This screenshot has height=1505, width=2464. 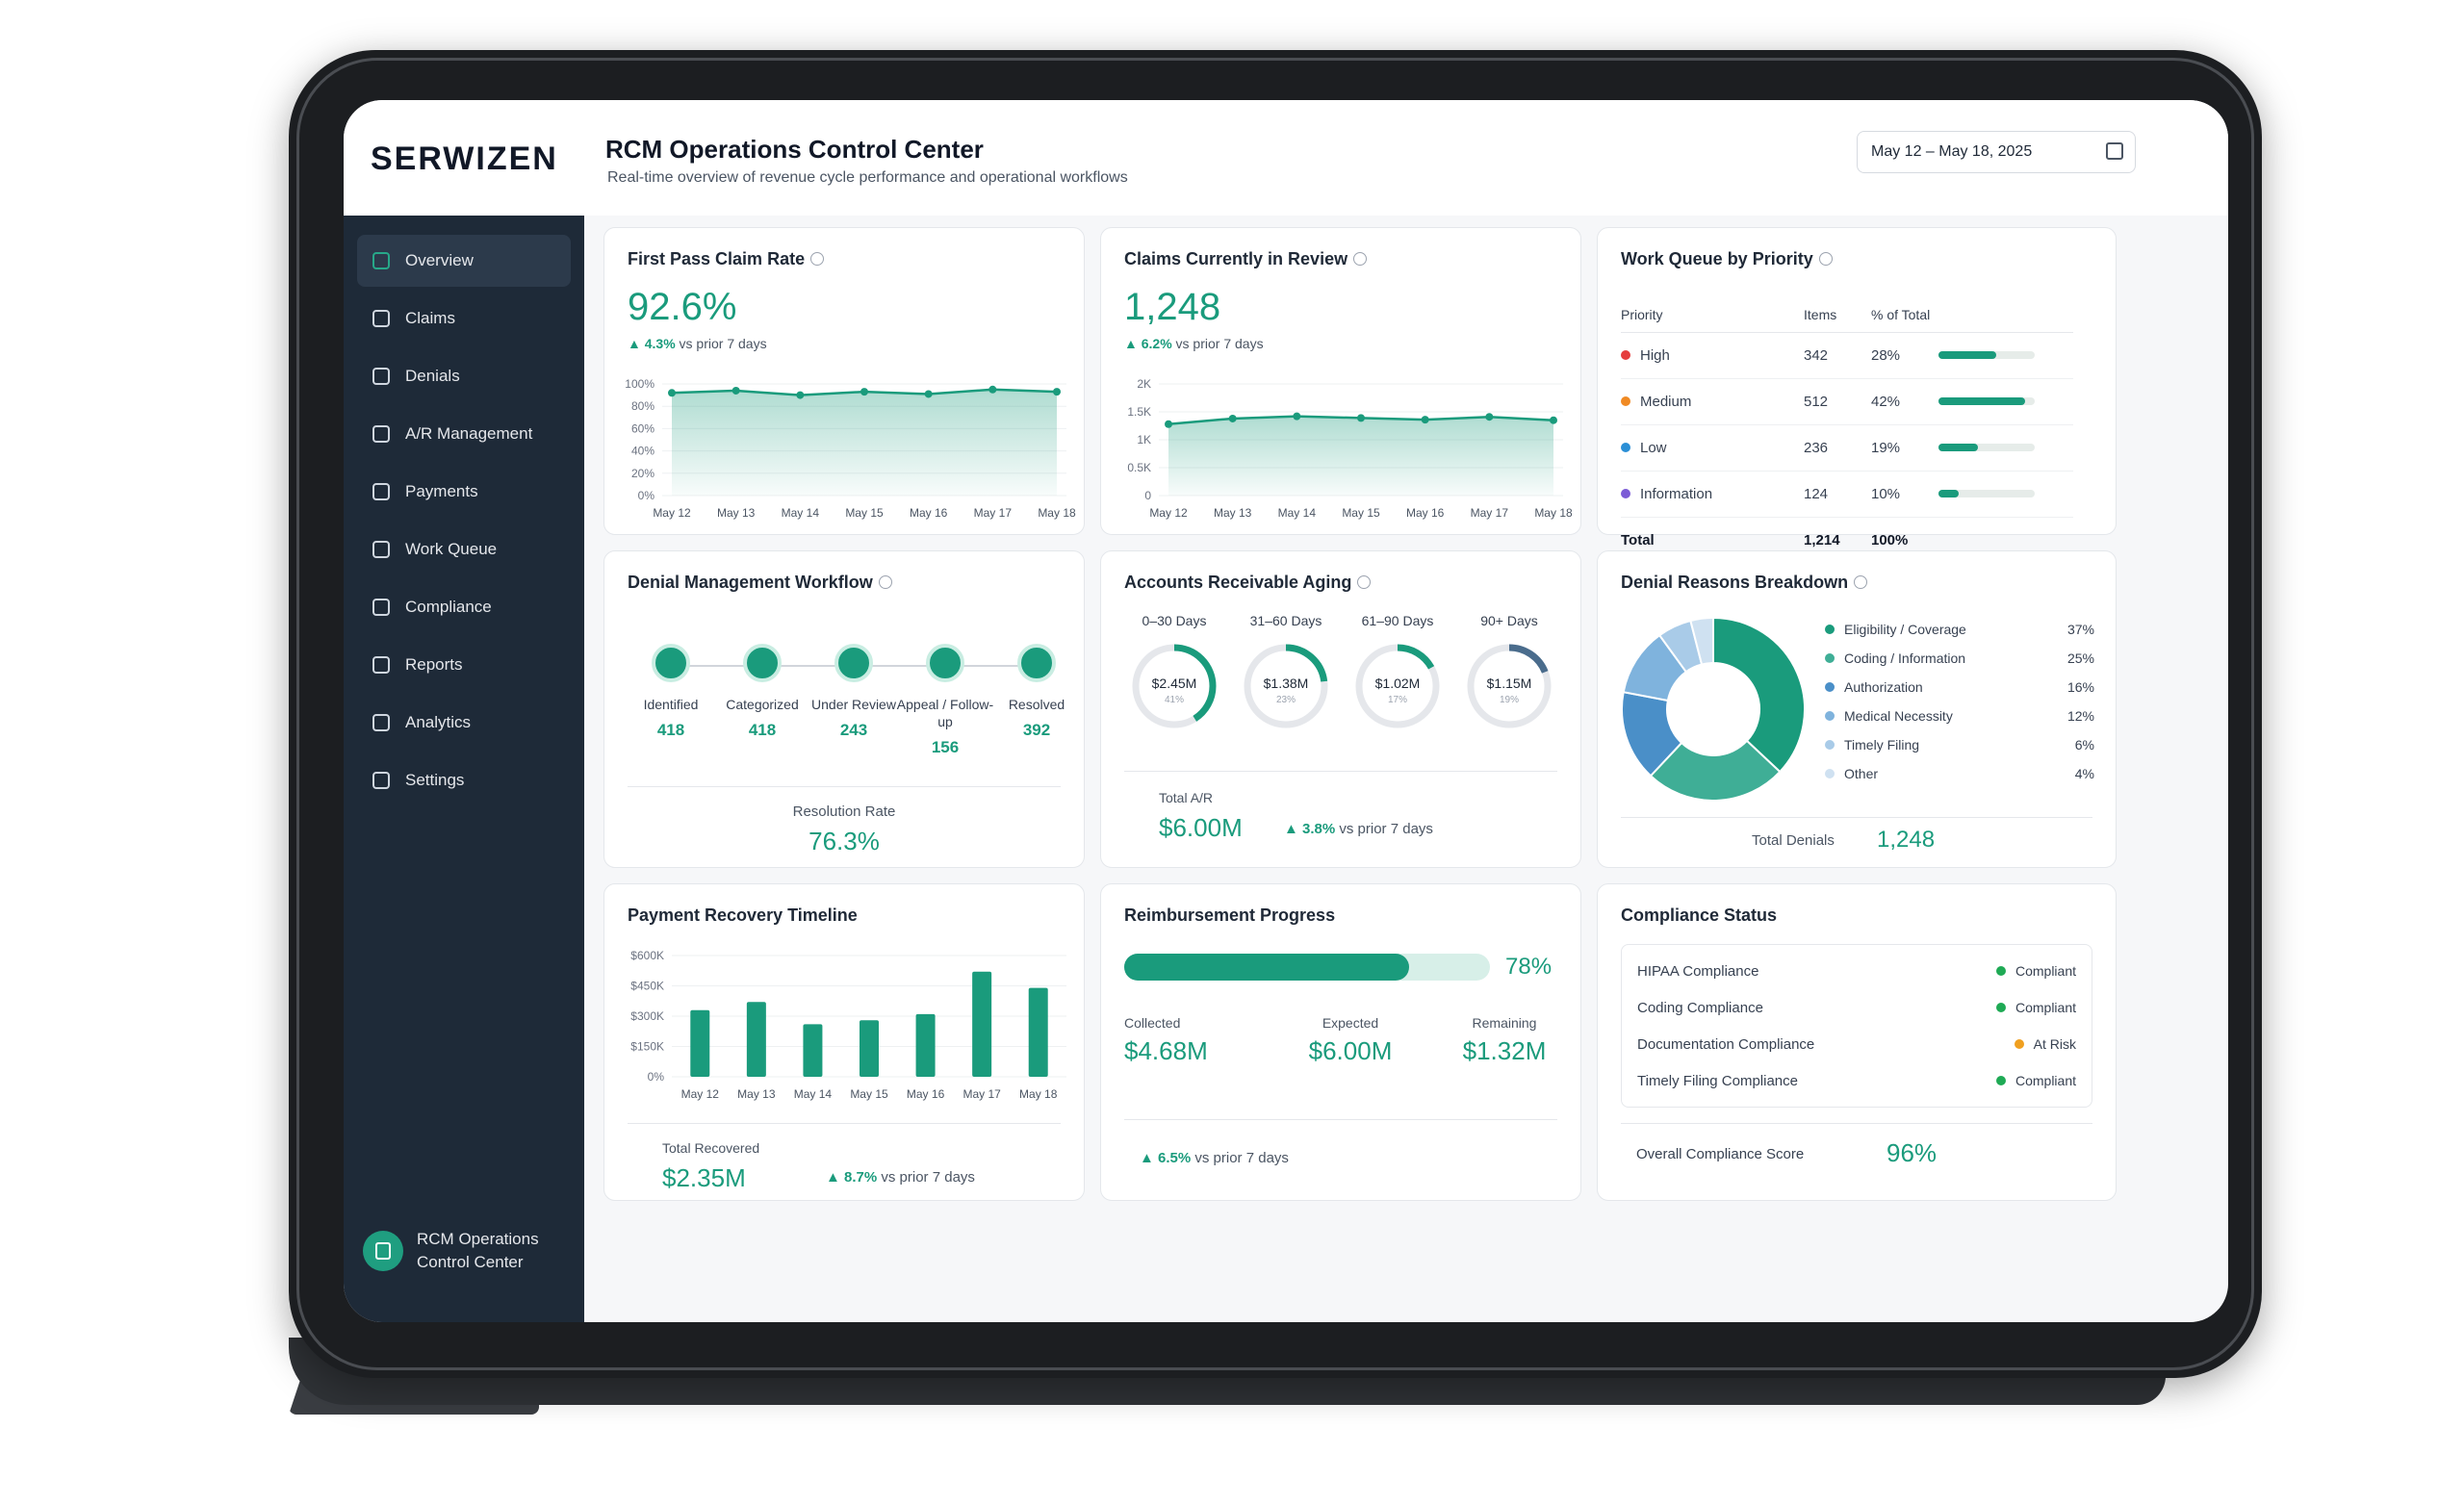 What do you see at coordinates (1959, 744) in the screenshot?
I see `legend-item: Timely Filing 6%` at bounding box center [1959, 744].